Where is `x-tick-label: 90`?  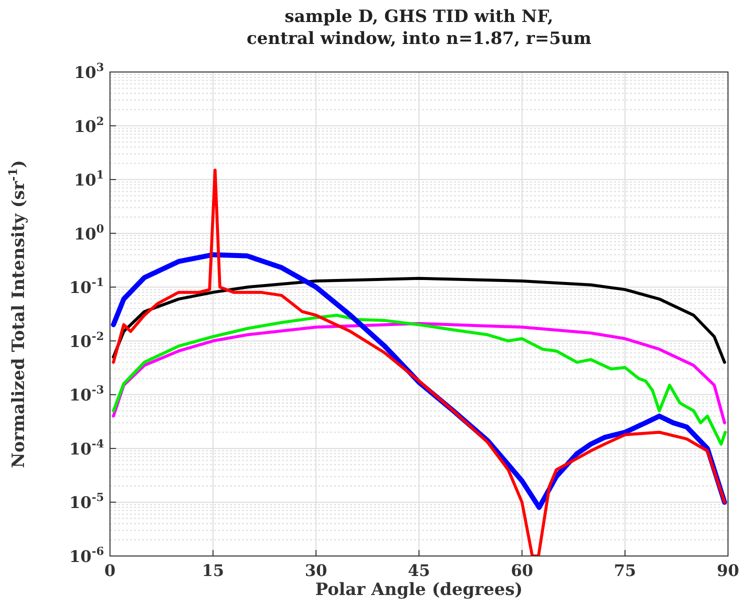
x-tick-label: 90 is located at coordinates (728, 570).